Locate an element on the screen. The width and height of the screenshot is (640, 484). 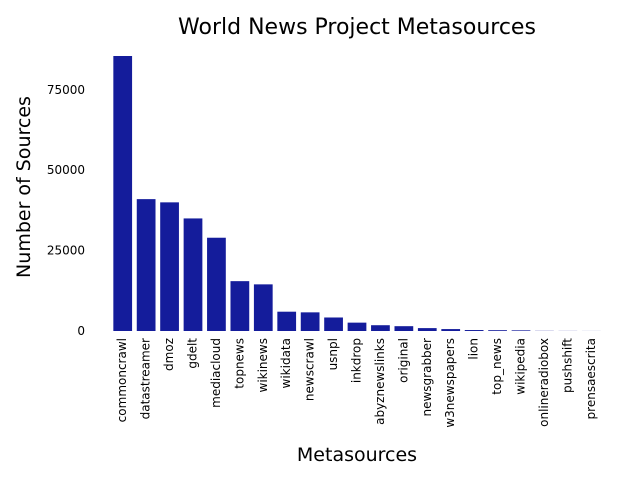
x-tick-label: w3newspapers is located at coordinates (450, 383).